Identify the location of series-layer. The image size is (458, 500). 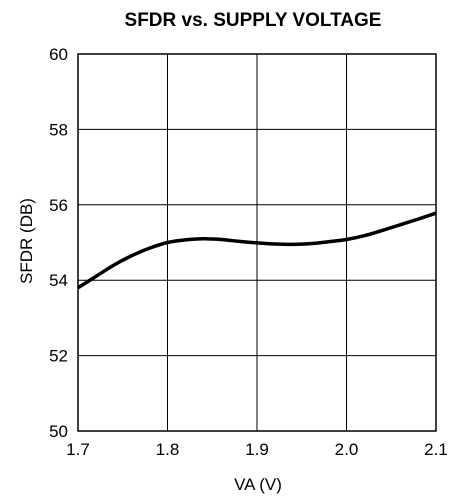
(257, 250).